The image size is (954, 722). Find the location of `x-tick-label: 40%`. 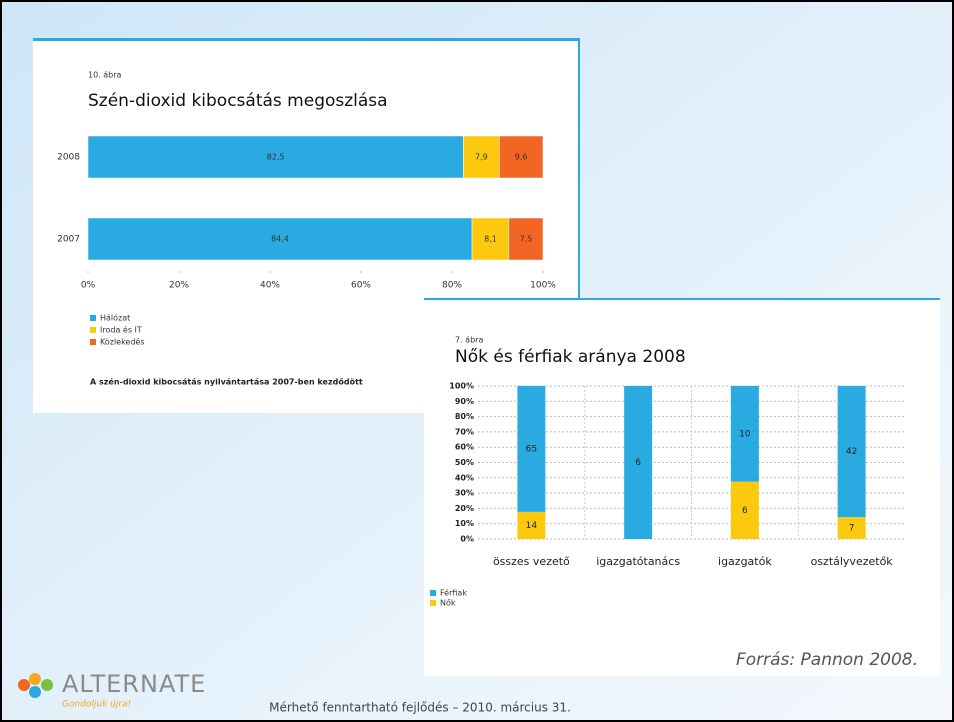

x-tick-label: 40% is located at coordinates (270, 286).